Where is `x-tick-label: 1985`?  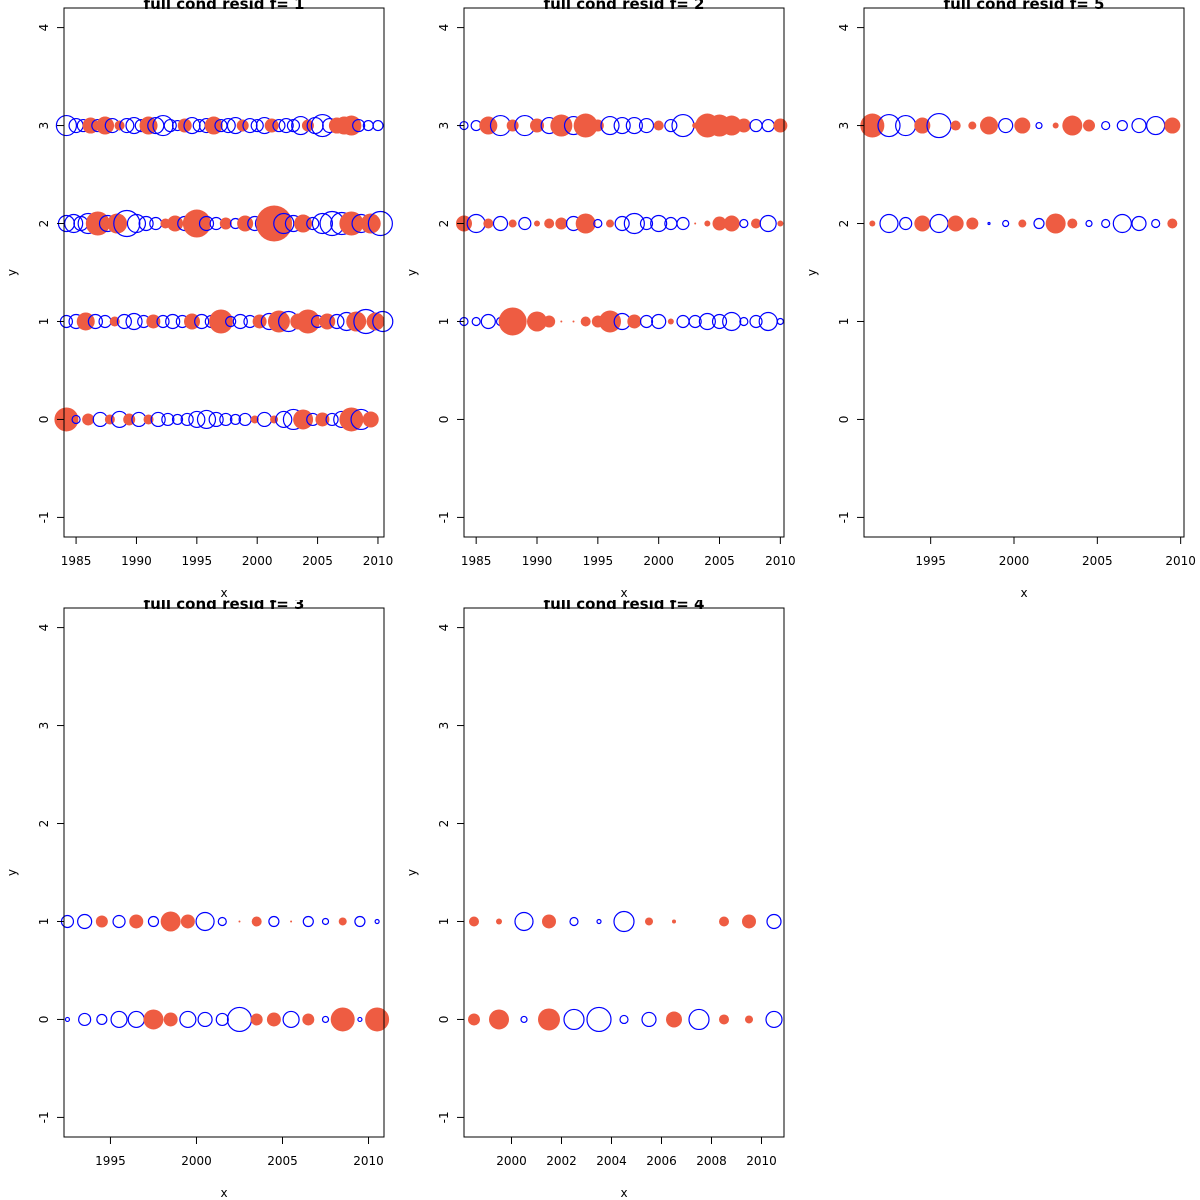 x-tick-label: 1985 is located at coordinates (76, 561).